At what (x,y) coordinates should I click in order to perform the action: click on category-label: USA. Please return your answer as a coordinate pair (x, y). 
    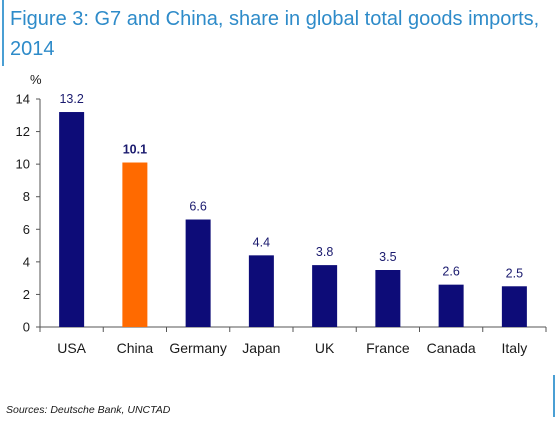
    Looking at the image, I should click on (71, 348).